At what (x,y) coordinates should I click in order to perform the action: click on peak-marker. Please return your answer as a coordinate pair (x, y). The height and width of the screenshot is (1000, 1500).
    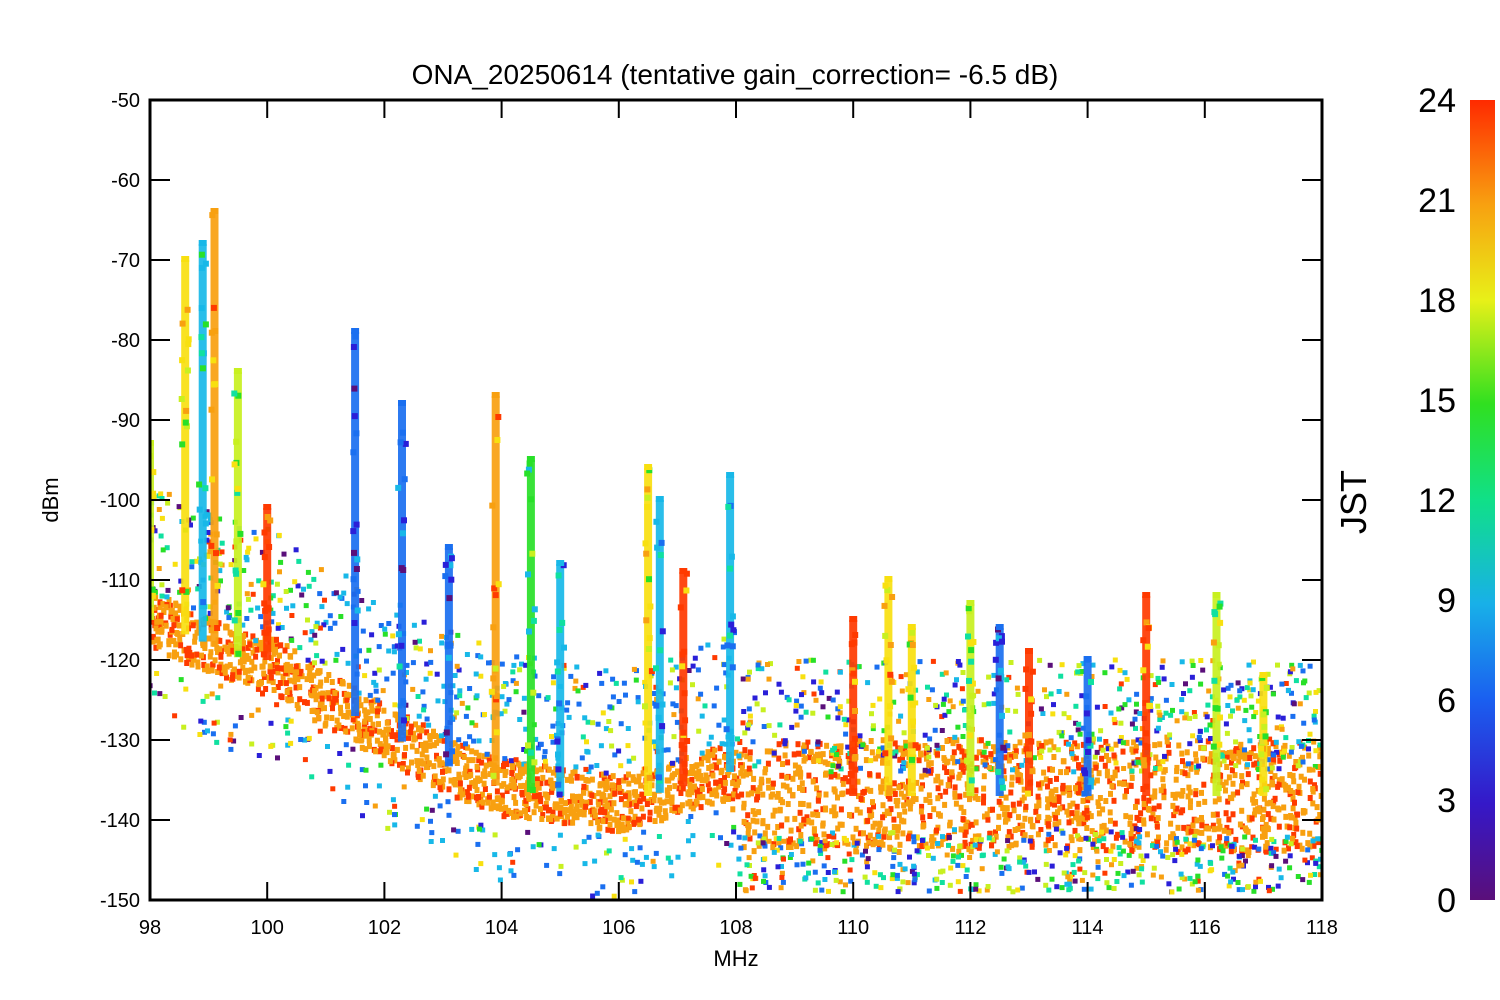
    Looking at the image, I should click on (185, 259).